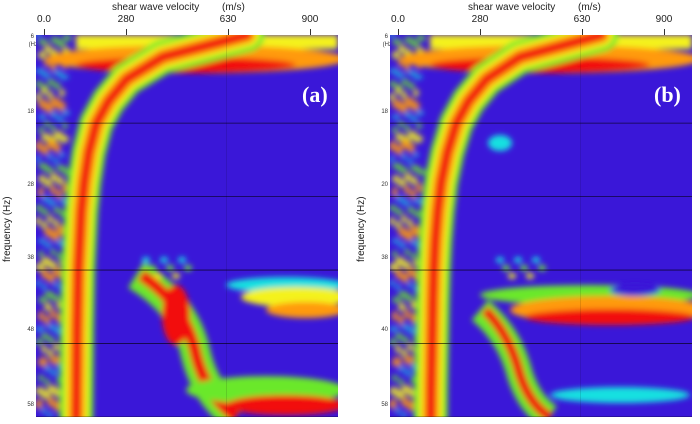  I want to click on x-axis-unit: (m/s), so click(233, 7).